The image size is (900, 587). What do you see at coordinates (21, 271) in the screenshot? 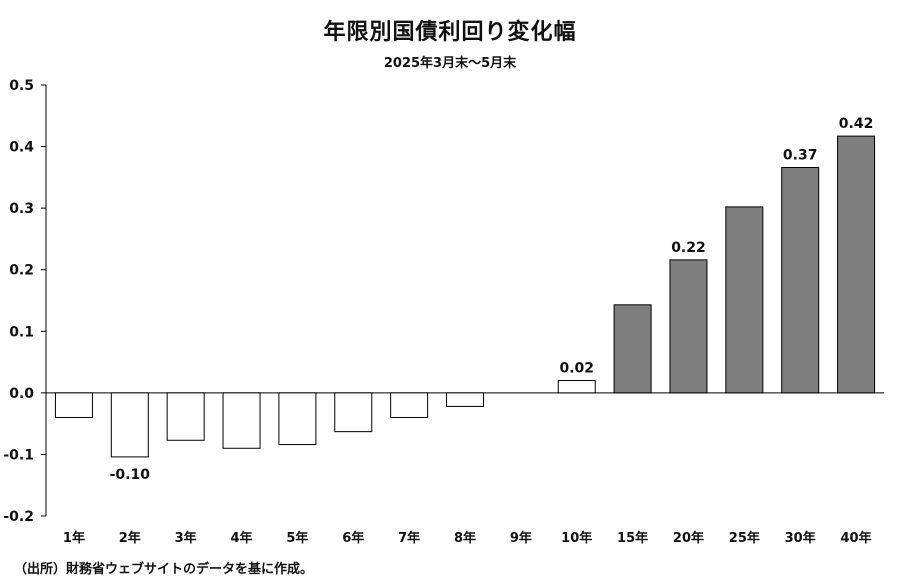
I see `y-tick-label: 0.2` at bounding box center [21, 271].